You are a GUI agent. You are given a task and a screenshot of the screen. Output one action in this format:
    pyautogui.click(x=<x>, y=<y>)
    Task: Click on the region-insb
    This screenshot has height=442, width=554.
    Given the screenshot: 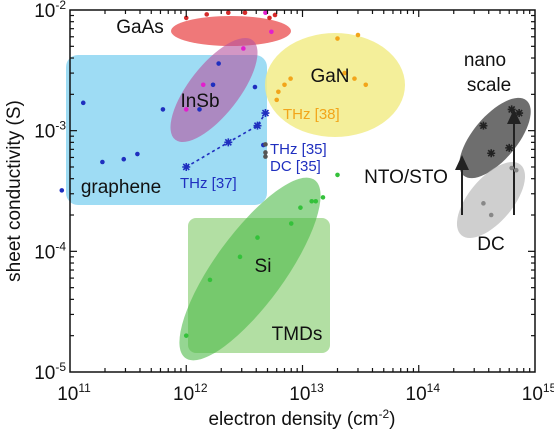 What is the action you would take?
    pyautogui.click(x=214, y=90)
    